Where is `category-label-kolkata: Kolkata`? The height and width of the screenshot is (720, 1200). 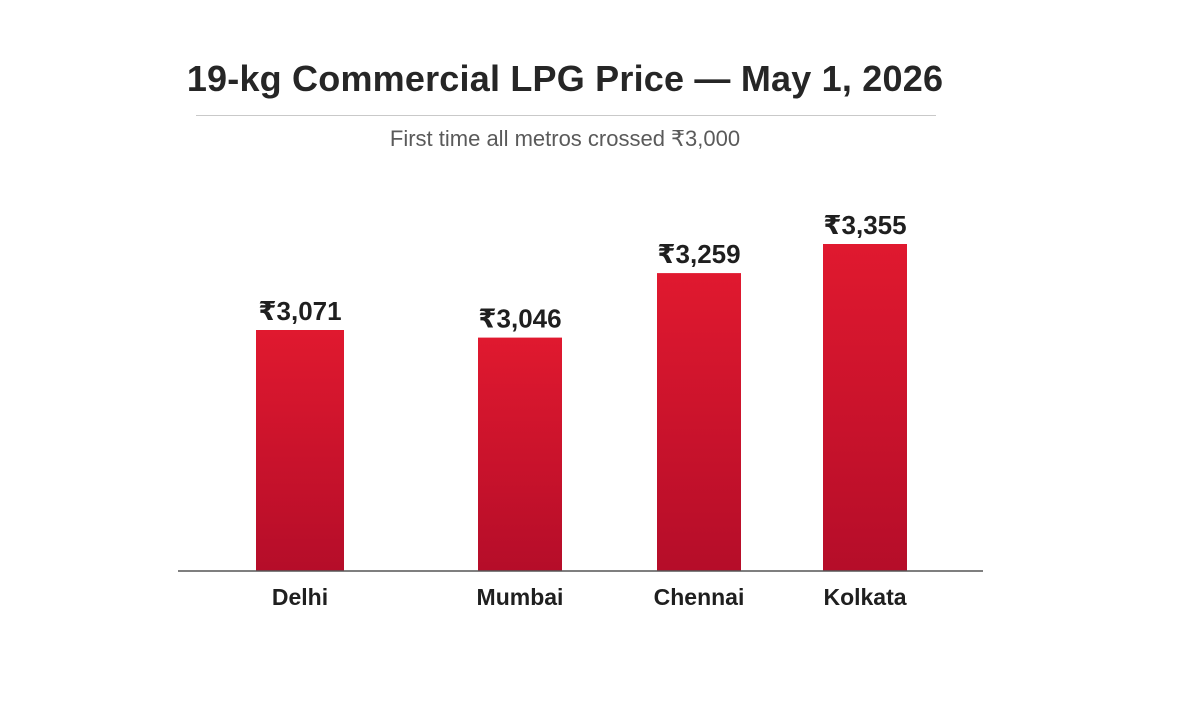 category-label-kolkata: Kolkata is located at coordinates (864, 597).